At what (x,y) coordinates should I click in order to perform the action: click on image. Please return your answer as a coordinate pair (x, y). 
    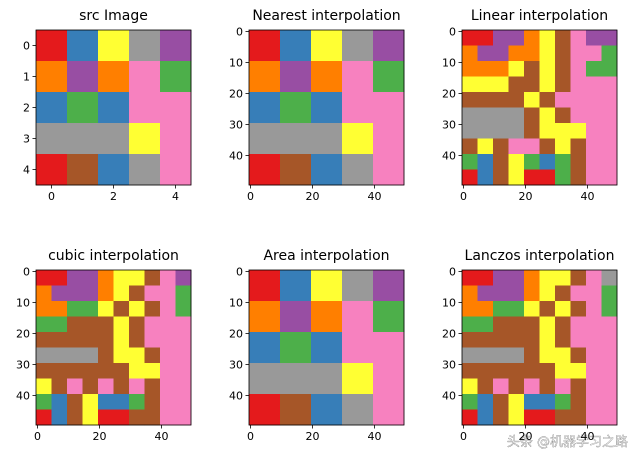
    Looking at the image, I should click on (327, 348).